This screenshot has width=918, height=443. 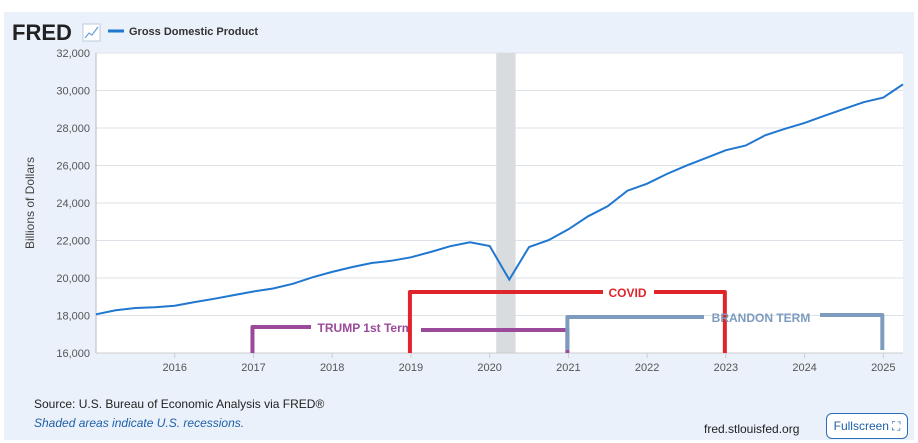 I want to click on fullscreen-icon: ⛶, so click(x=896, y=425).